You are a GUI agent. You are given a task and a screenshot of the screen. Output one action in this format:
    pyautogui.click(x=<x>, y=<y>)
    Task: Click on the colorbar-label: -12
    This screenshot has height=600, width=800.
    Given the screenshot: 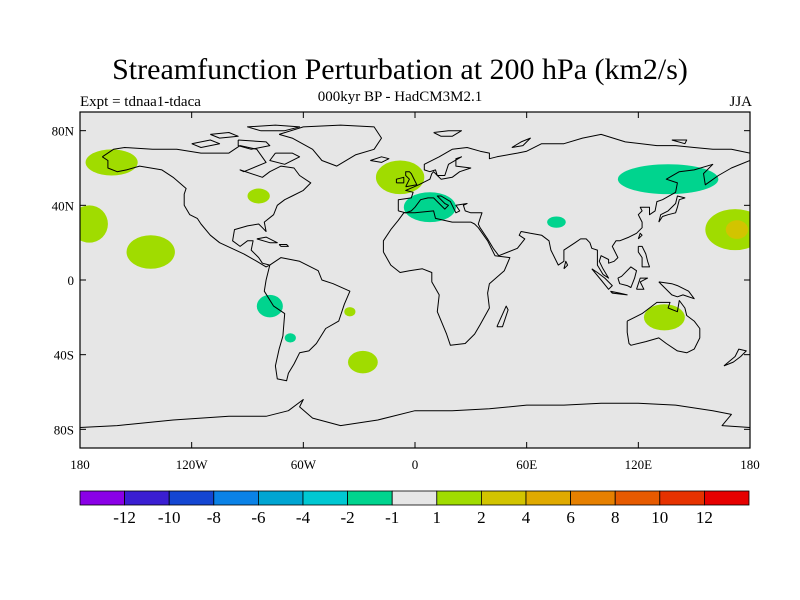 What is the action you would take?
    pyautogui.click(x=124, y=517)
    